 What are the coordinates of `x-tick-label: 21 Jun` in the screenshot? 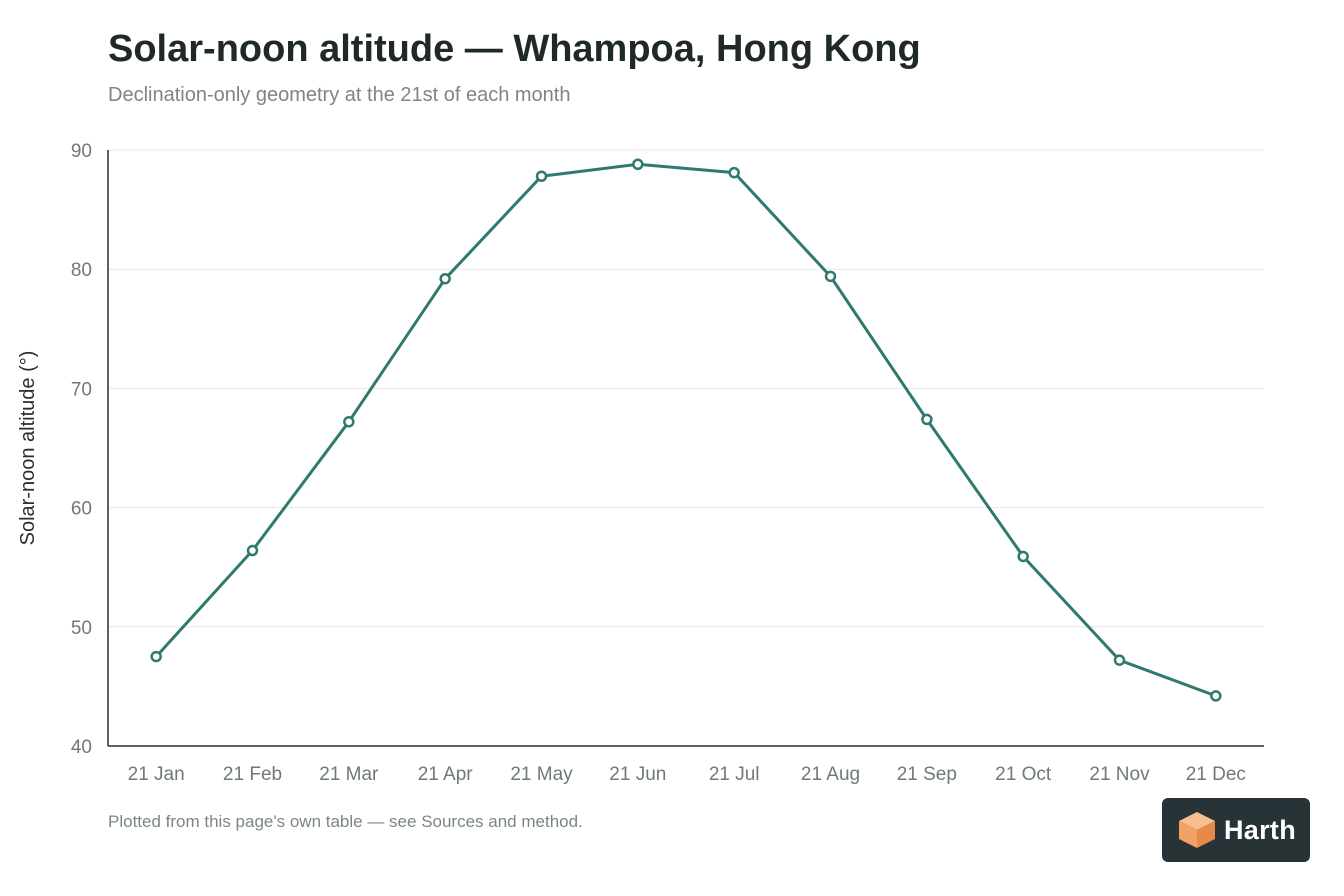 It's located at (637, 774).